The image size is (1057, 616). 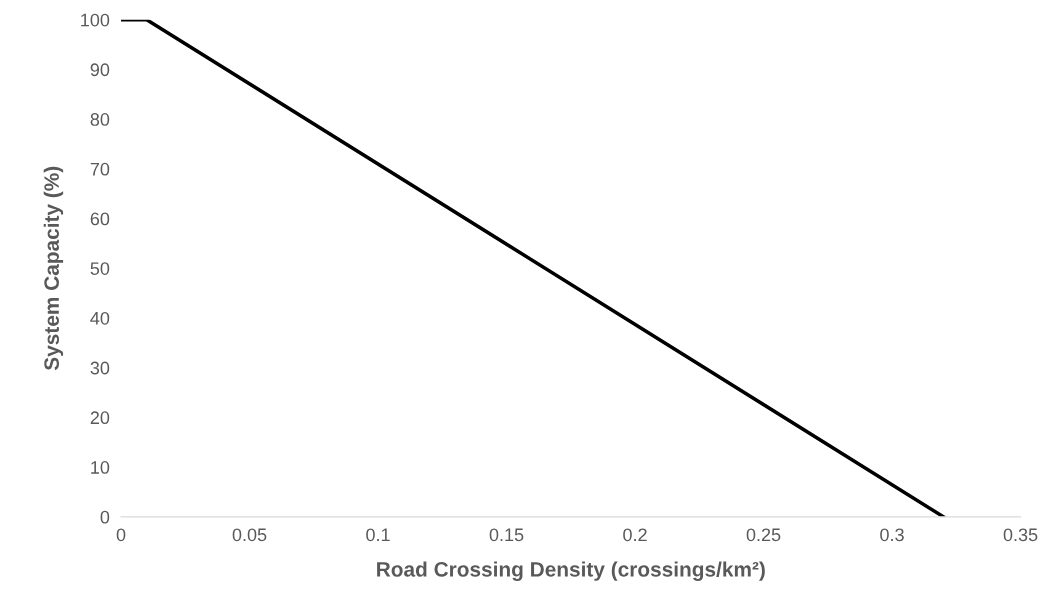 I want to click on y-tick-label: 60, so click(x=100, y=219).